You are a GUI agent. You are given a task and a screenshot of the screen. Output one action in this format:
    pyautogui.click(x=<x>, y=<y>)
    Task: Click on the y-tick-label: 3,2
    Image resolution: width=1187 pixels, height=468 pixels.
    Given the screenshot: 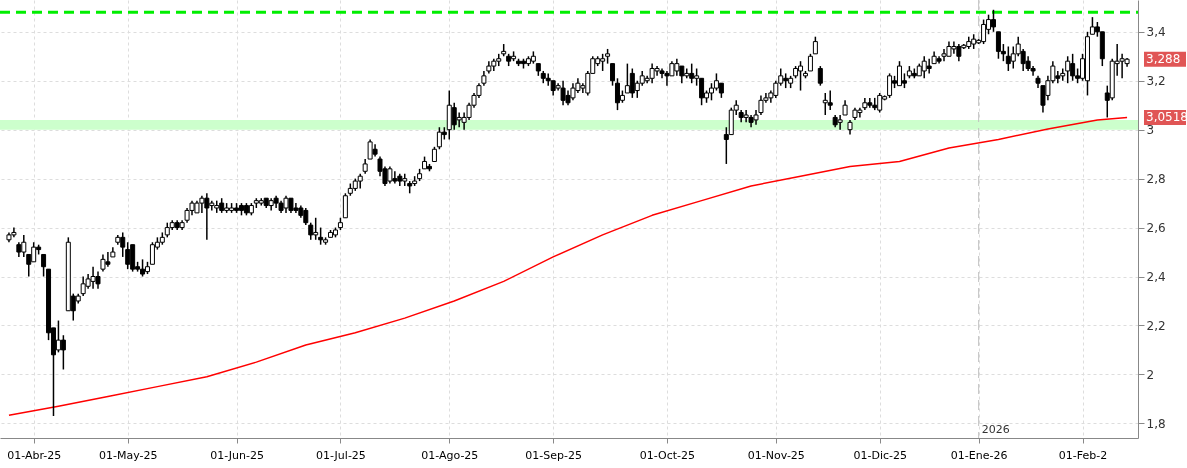 What is the action you would take?
    pyautogui.click(x=1156, y=81)
    